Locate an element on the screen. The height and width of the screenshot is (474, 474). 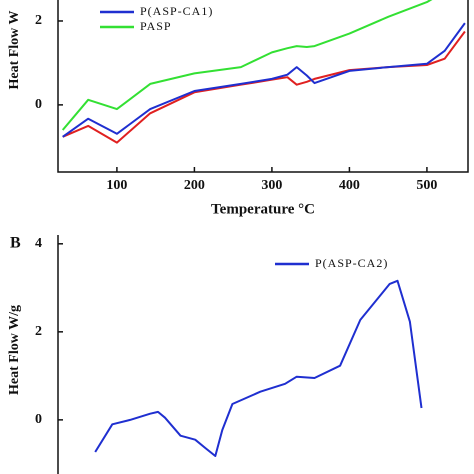
legend-label: P(ASP-CA2) is located at coordinates (351, 263).